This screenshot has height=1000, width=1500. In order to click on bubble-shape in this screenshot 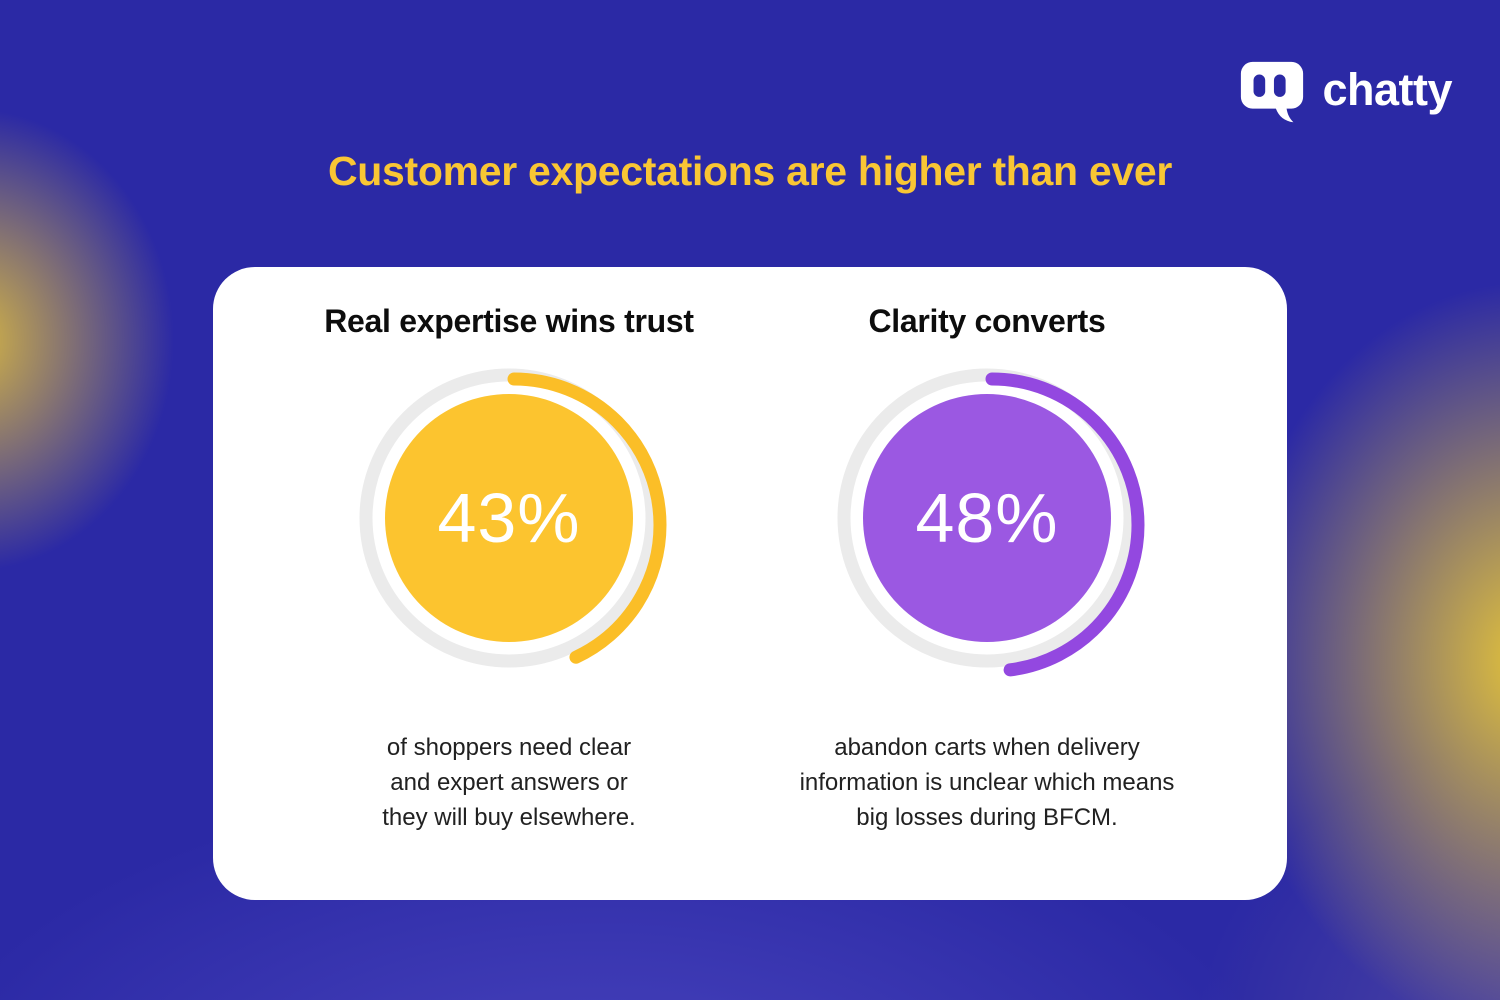, I will do `click(1272, 92)`.